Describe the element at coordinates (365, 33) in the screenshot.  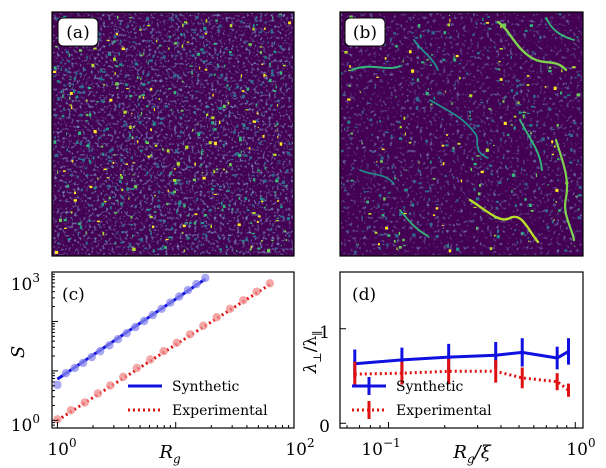
I see `panel-b-label: (b)` at that location.